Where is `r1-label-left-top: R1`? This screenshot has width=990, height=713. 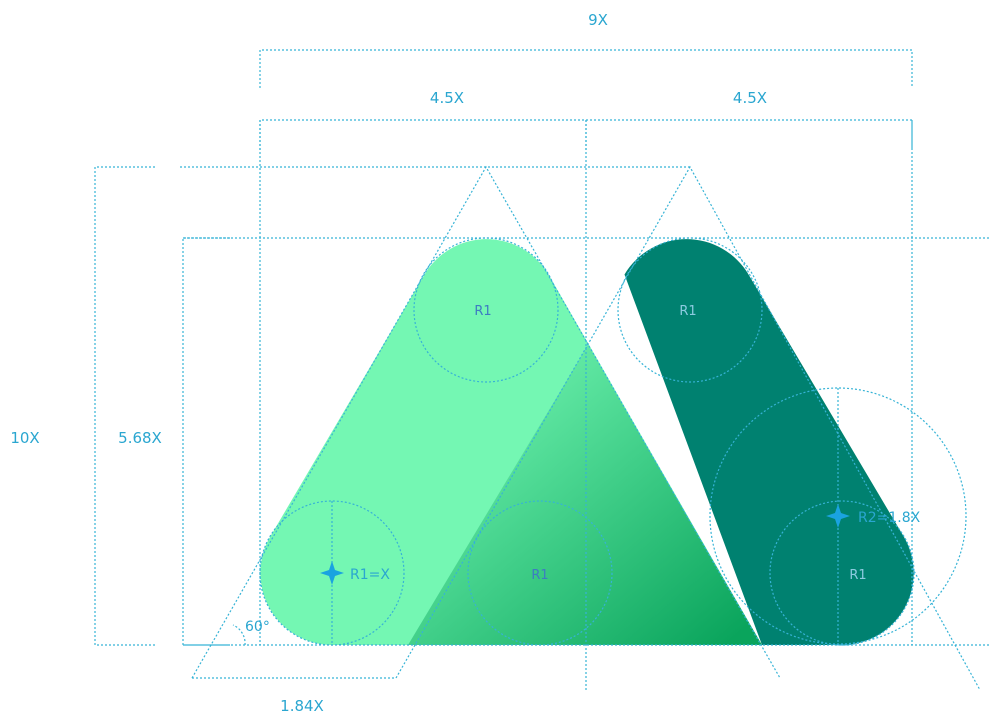 r1-label-left-top: R1 is located at coordinates (482, 311).